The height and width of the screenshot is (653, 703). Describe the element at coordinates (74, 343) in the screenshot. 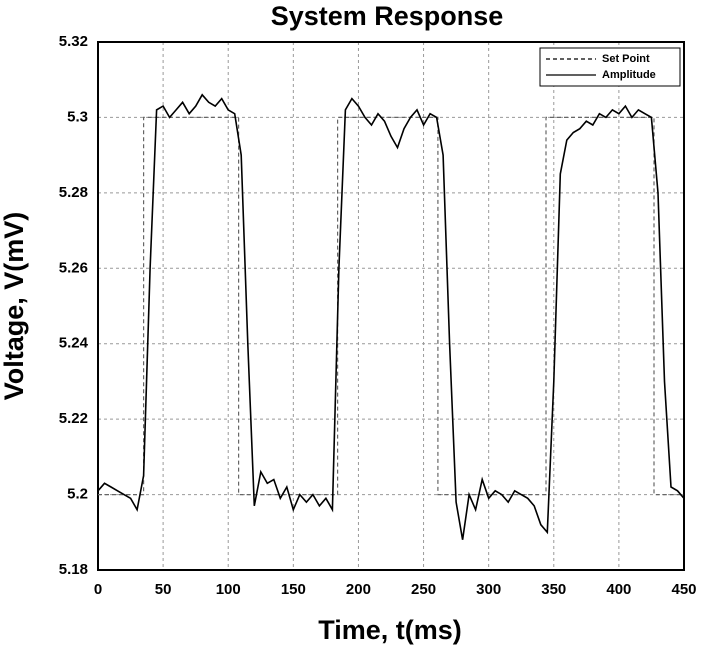

I see `y-tick-label: 5.24` at that location.